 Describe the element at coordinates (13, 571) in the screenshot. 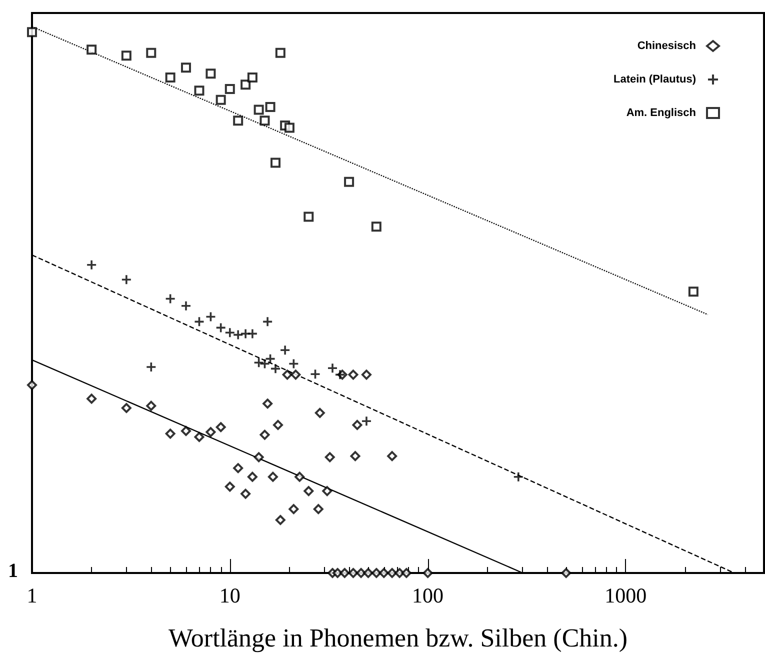

I see `text: 1` at that location.